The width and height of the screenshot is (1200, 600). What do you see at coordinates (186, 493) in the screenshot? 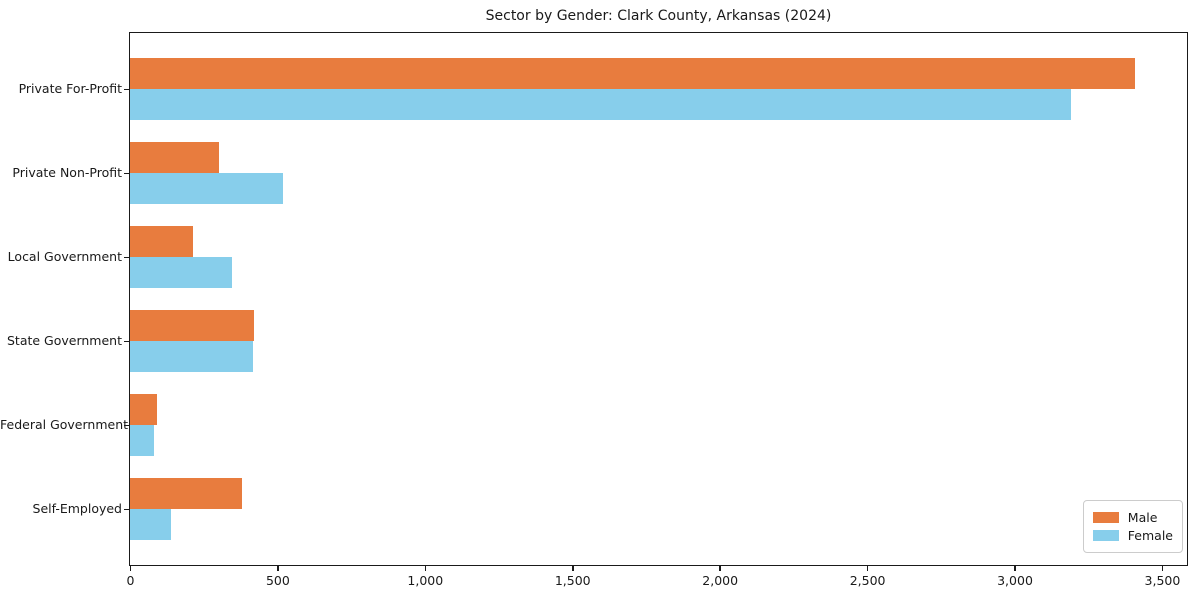
I see `bar-male-self-employed` at bounding box center [186, 493].